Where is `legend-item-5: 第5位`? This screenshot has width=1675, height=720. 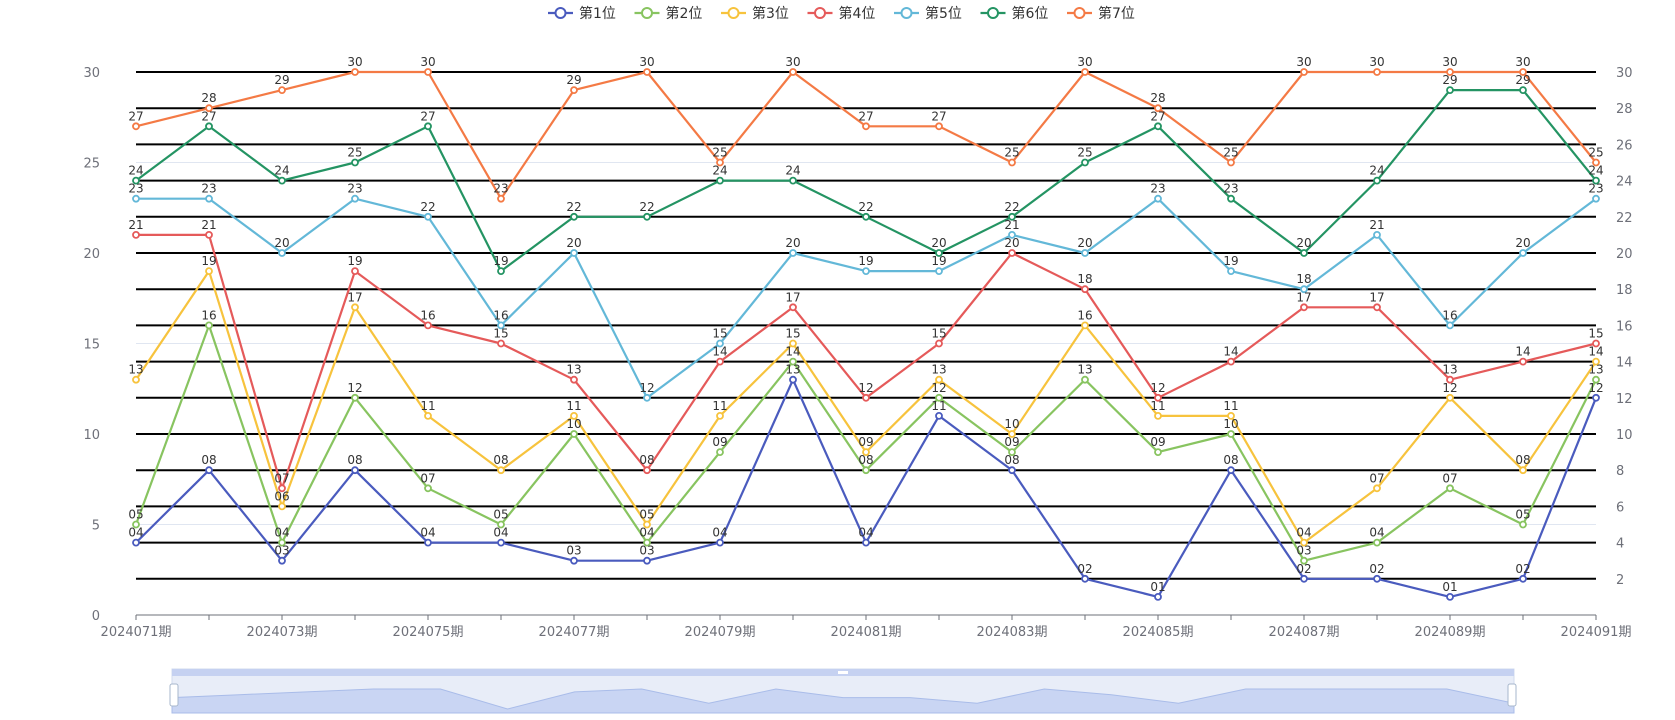 legend-item-5: 第5位 is located at coordinates (928, 13).